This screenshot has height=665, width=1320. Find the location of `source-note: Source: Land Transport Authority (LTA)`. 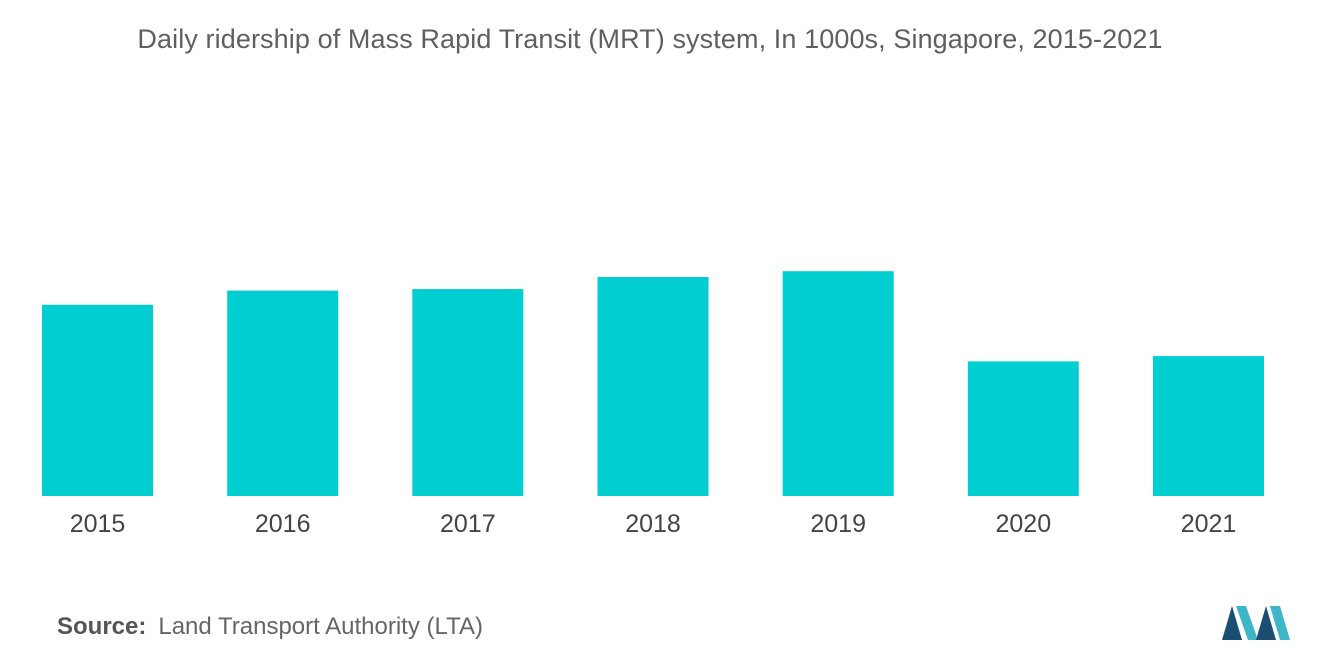

source-note: Source: Land Transport Authority (LTA) is located at coordinates (270, 627).